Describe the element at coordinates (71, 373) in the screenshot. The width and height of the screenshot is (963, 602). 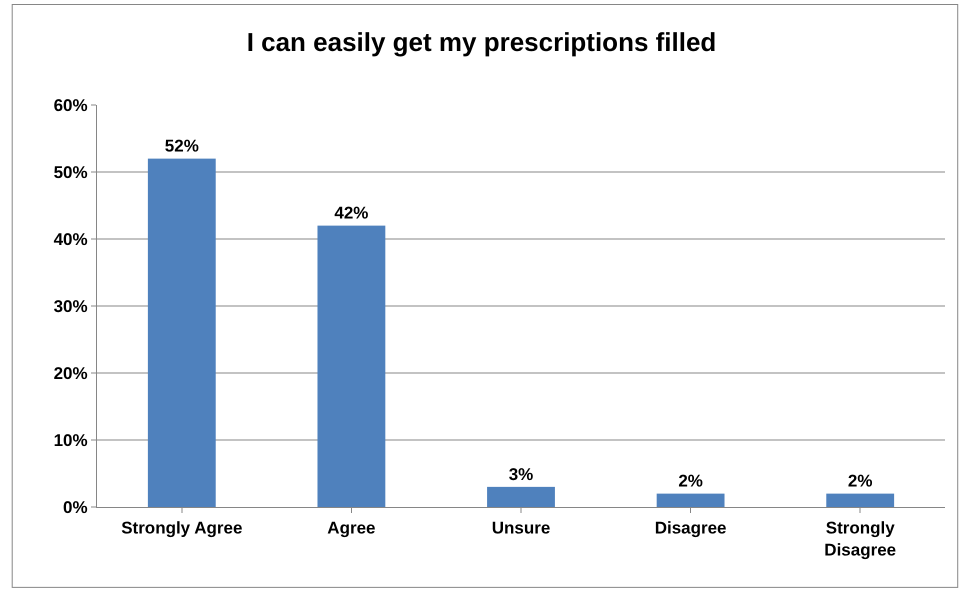
I see `y-tick-label: 20%` at that location.